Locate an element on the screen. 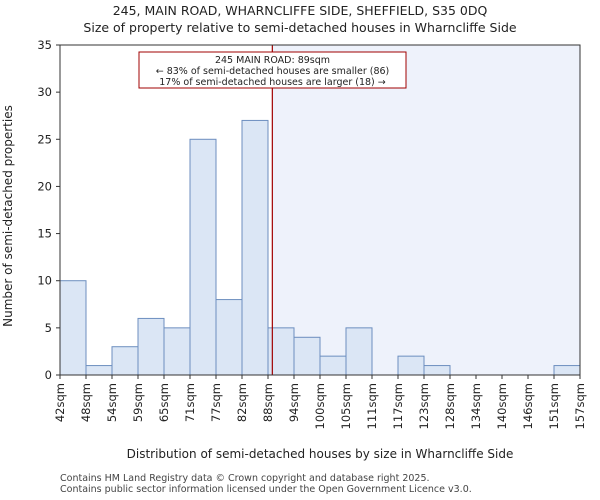 This screenshot has height=500, width=600. bar-59sqm is located at coordinates (151, 346).